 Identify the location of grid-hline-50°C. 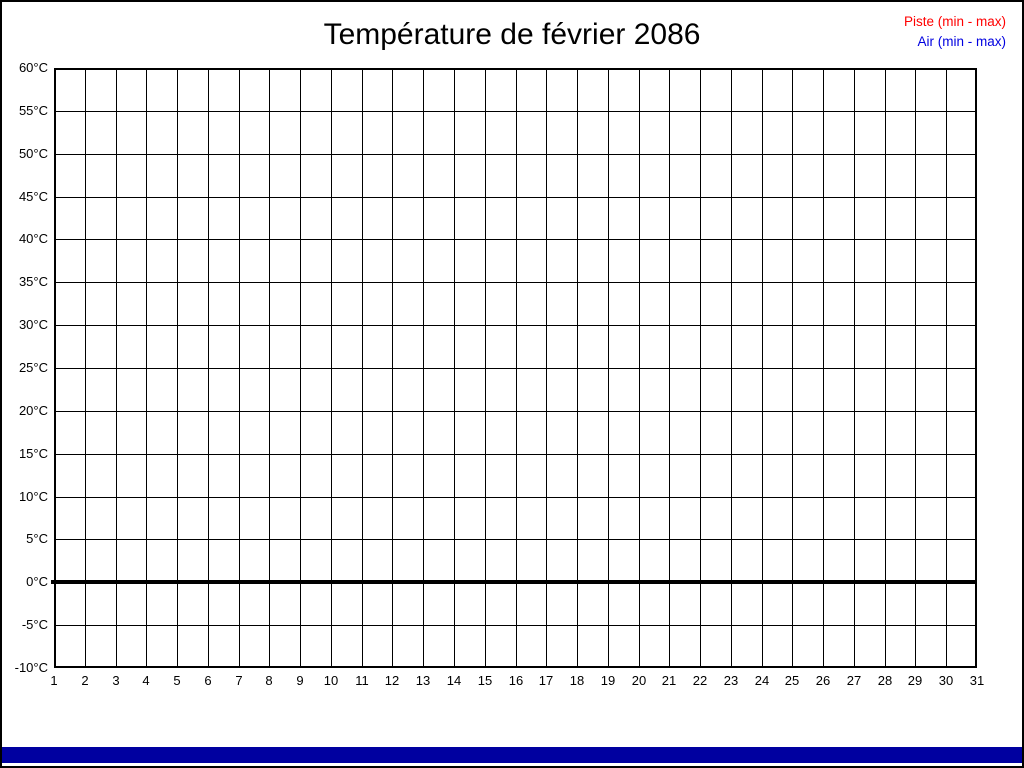
(515, 154).